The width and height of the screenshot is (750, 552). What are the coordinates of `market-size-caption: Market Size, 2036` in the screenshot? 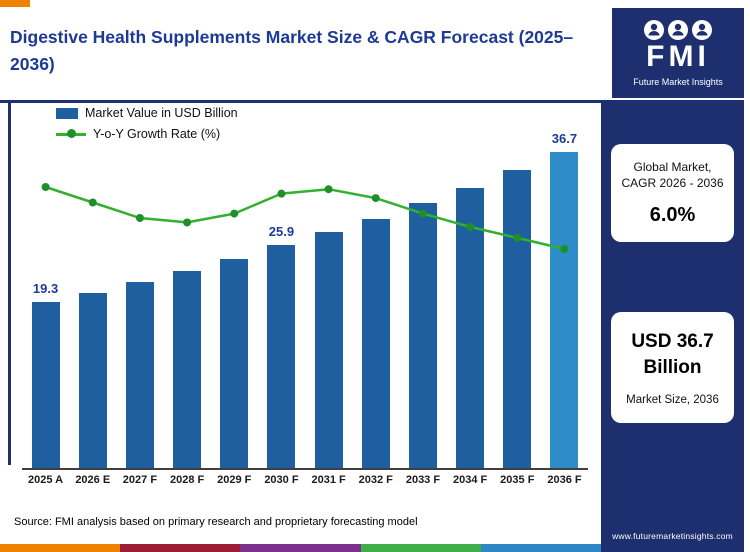 It's located at (672, 399).